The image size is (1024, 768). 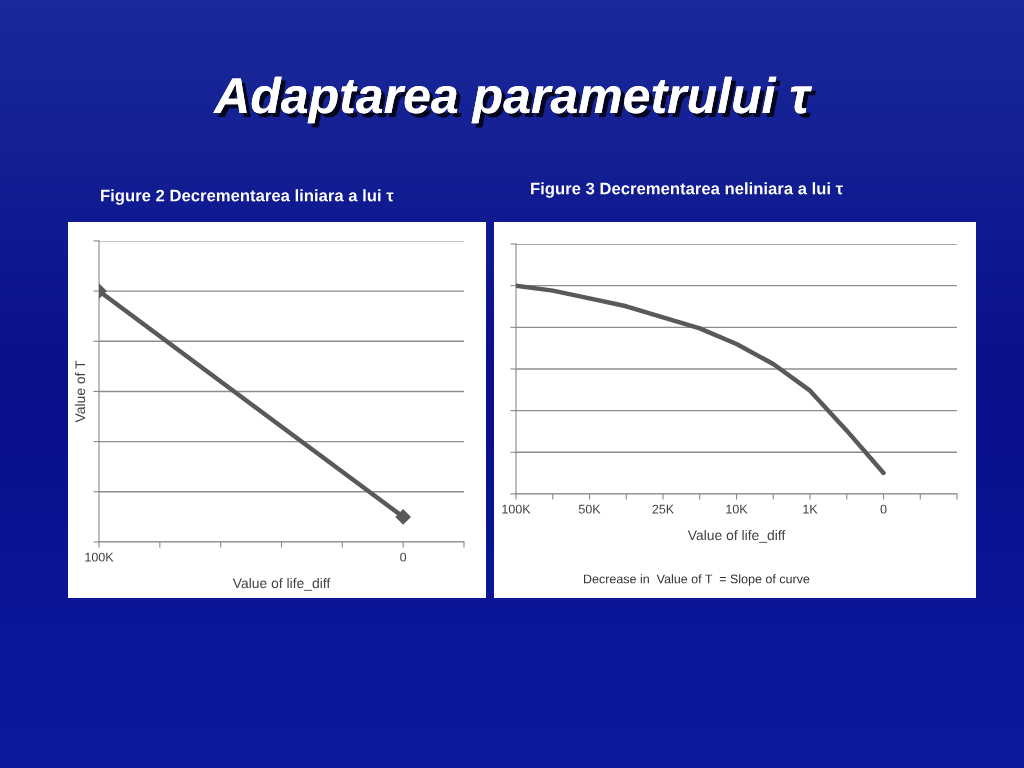 I want to click on x-tick-label: 1K, so click(x=810, y=509).